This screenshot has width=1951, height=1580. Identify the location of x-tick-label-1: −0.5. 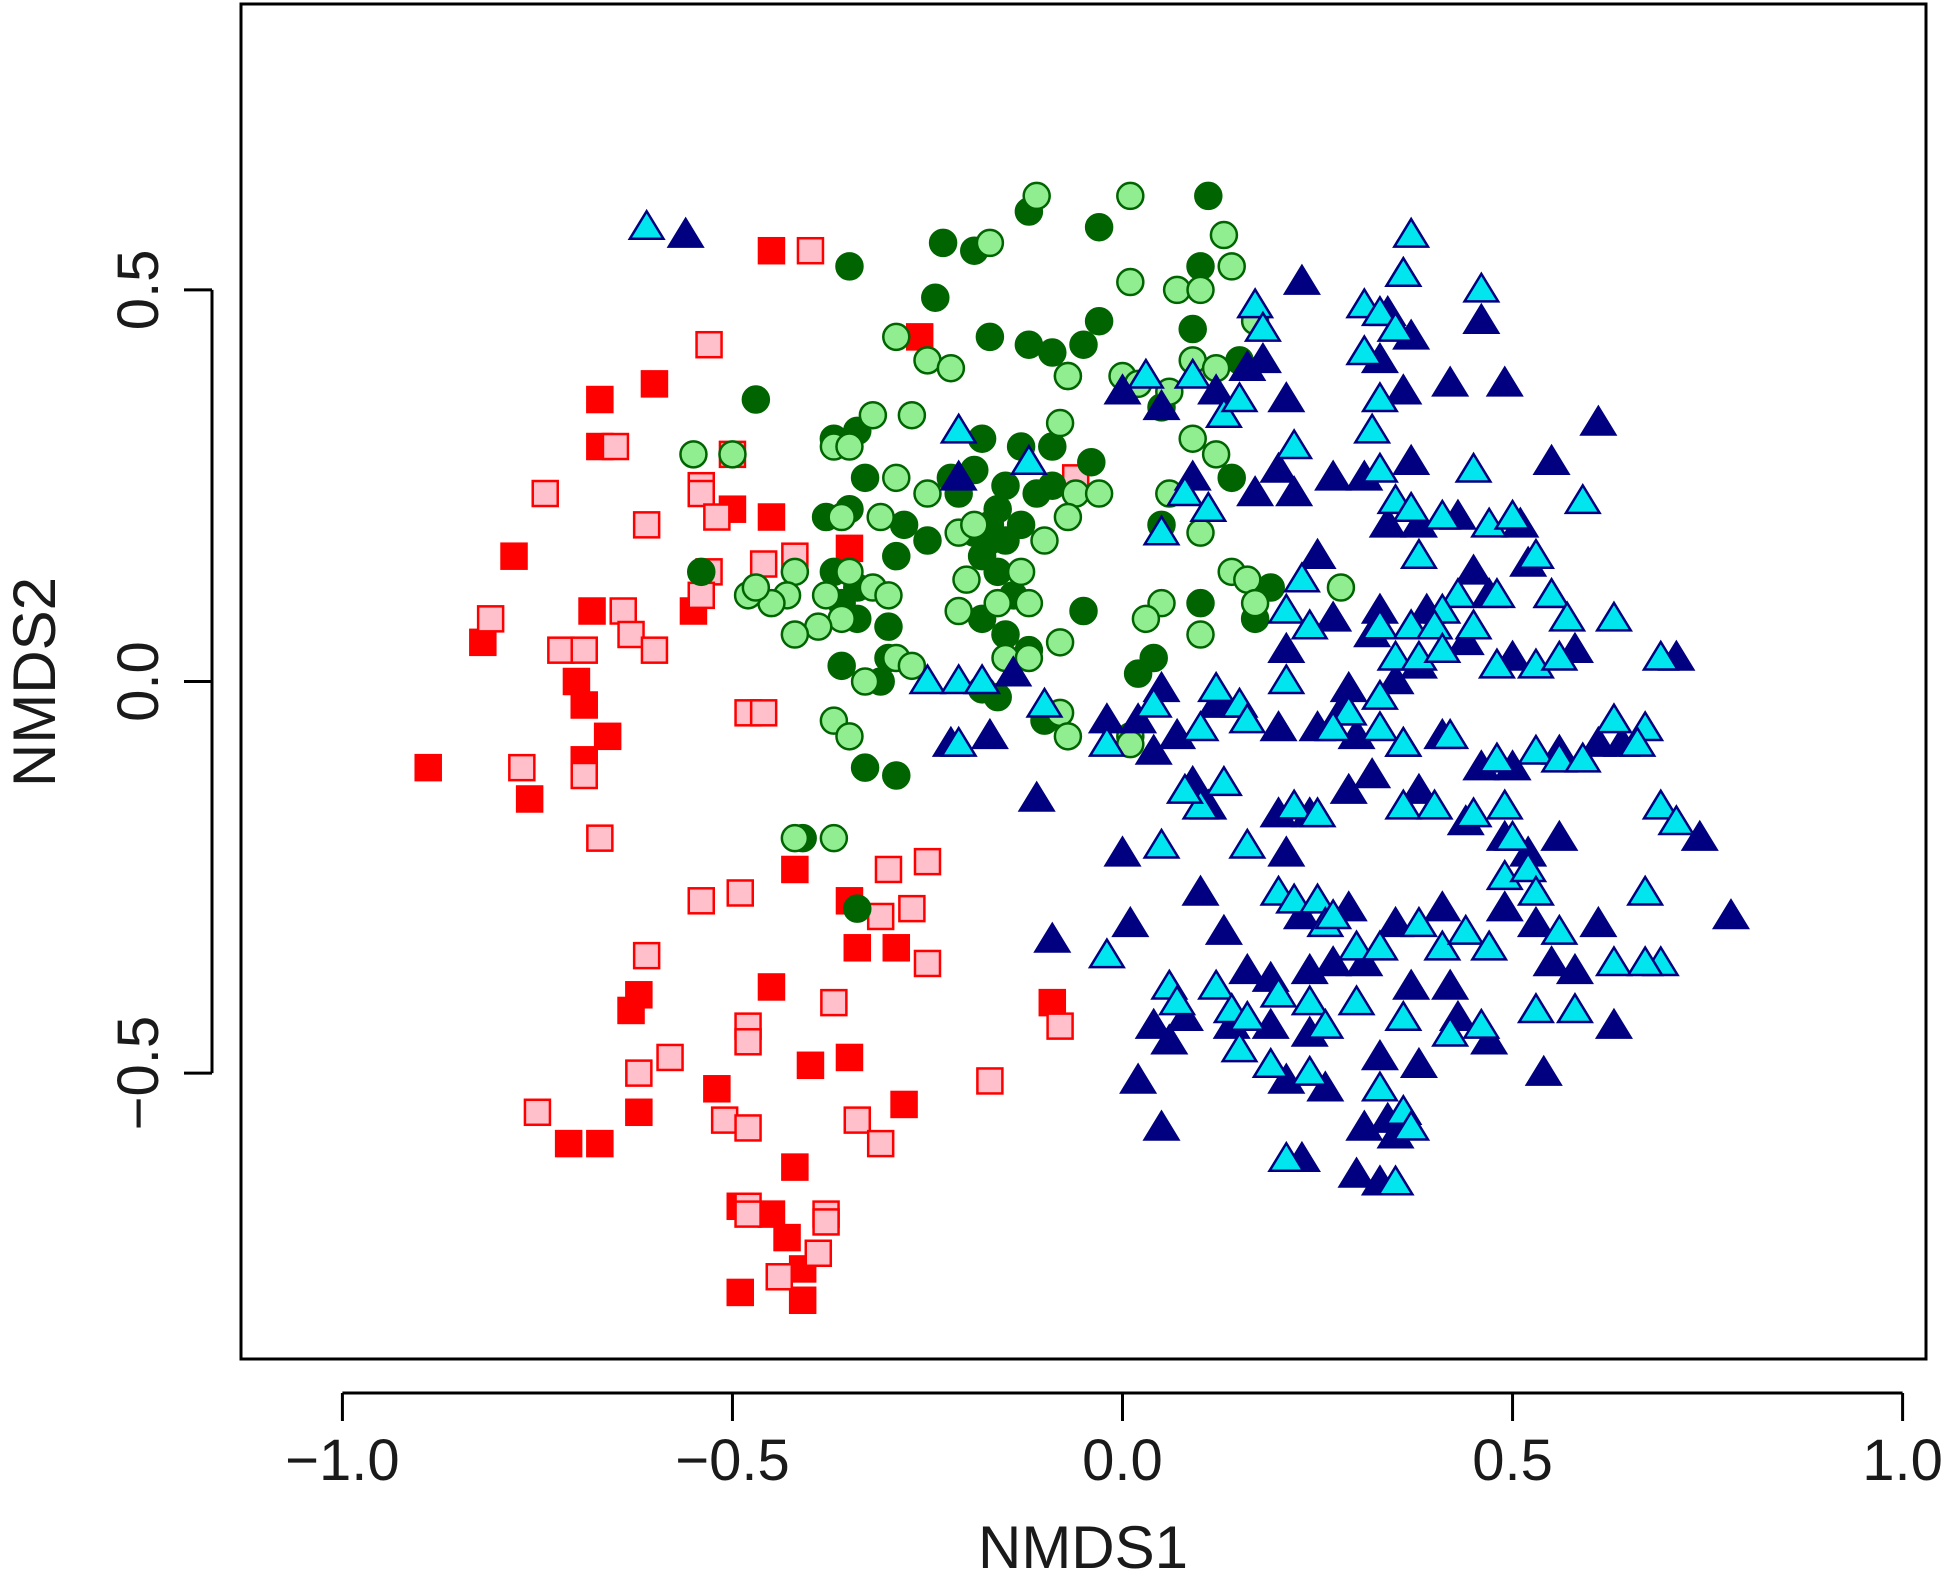
(732, 1460).